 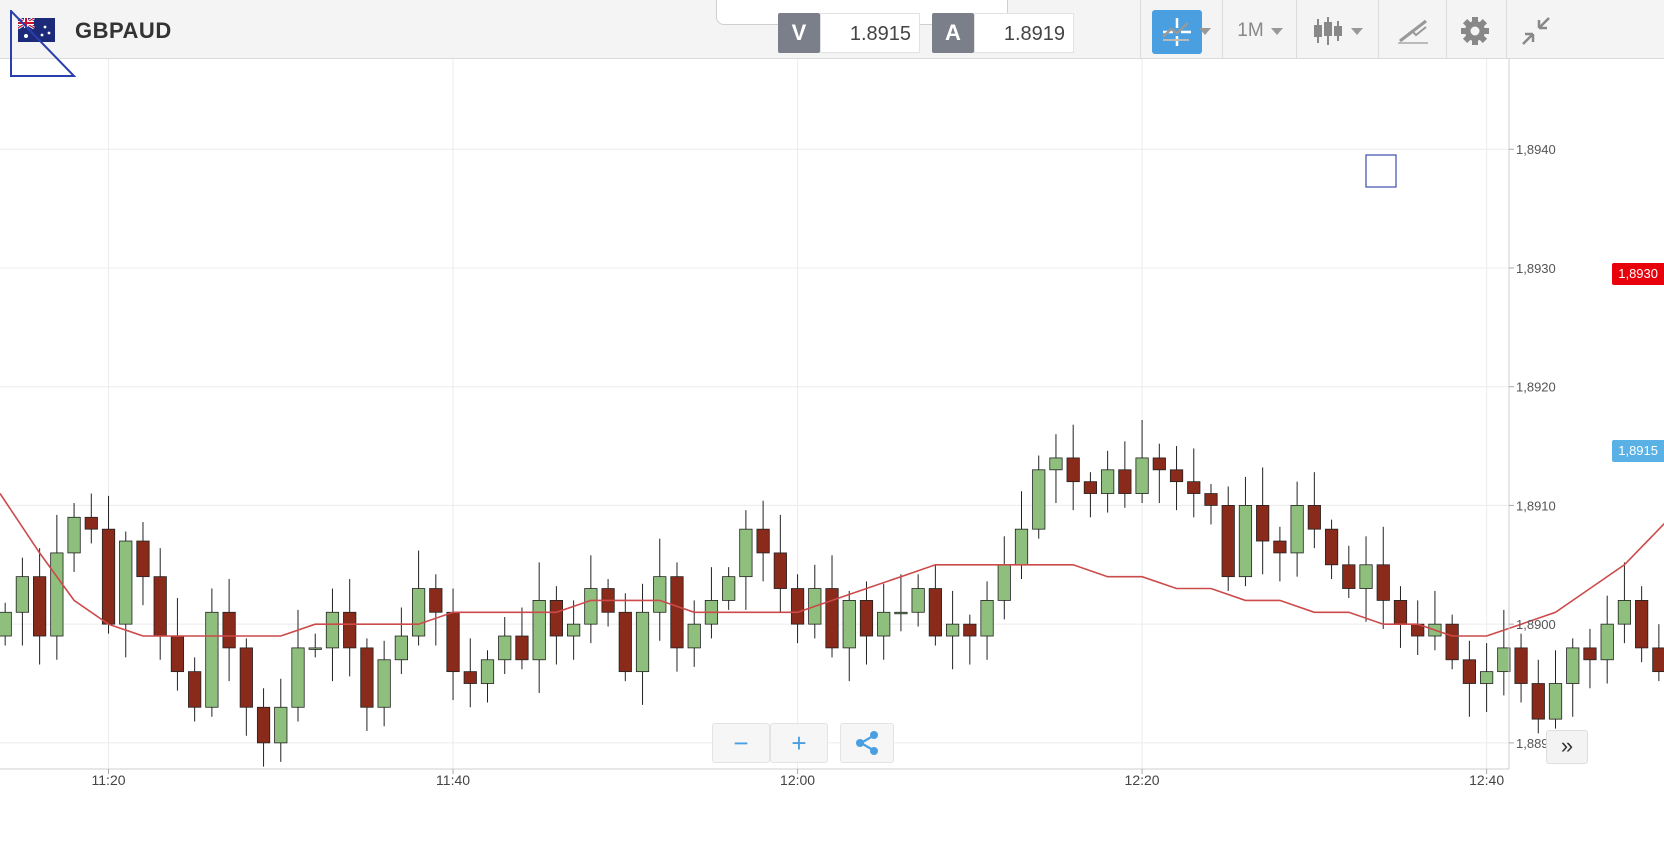 What do you see at coordinates (1536, 31) in the screenshot?
I see `collapse-button` at bounding box center [1536, 31].